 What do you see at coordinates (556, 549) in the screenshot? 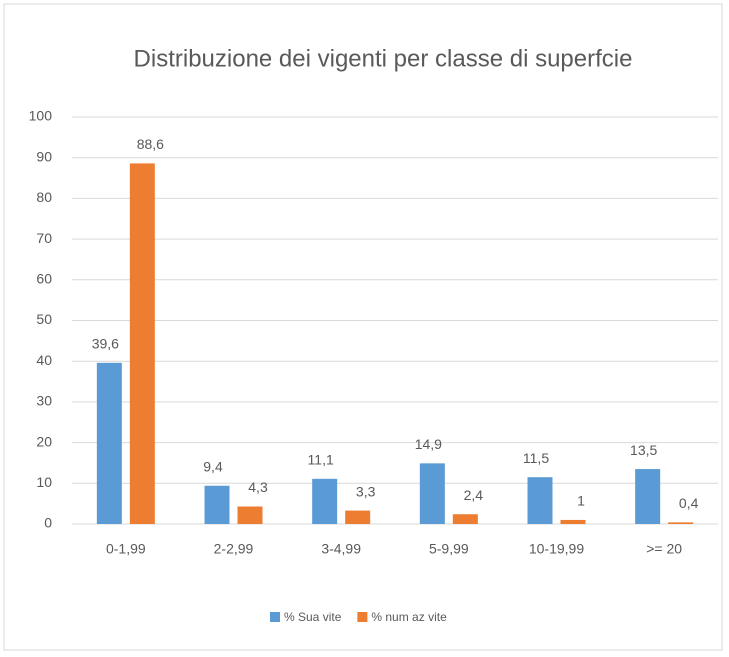
I see `x-tick-label: 10-19,99` at bounding box center [556, 549].